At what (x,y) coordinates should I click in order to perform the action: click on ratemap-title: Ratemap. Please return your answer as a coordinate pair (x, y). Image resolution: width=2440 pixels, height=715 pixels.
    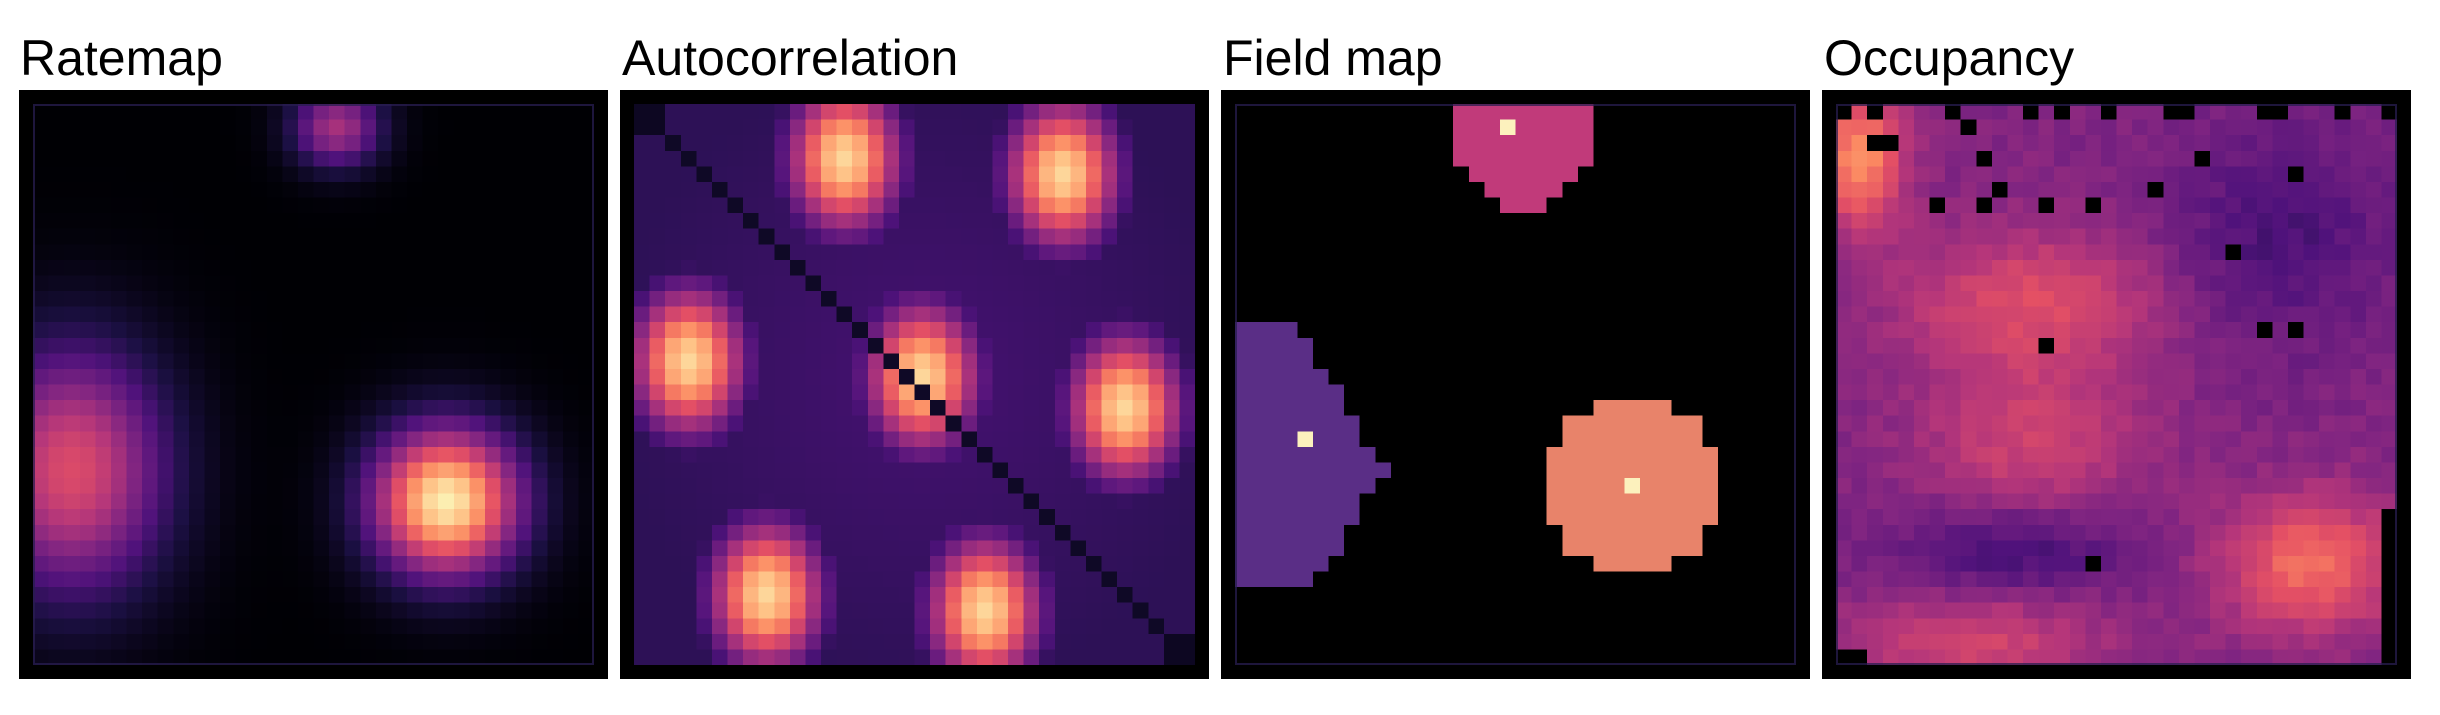
    Looking at the image, I should click on (121, 58).